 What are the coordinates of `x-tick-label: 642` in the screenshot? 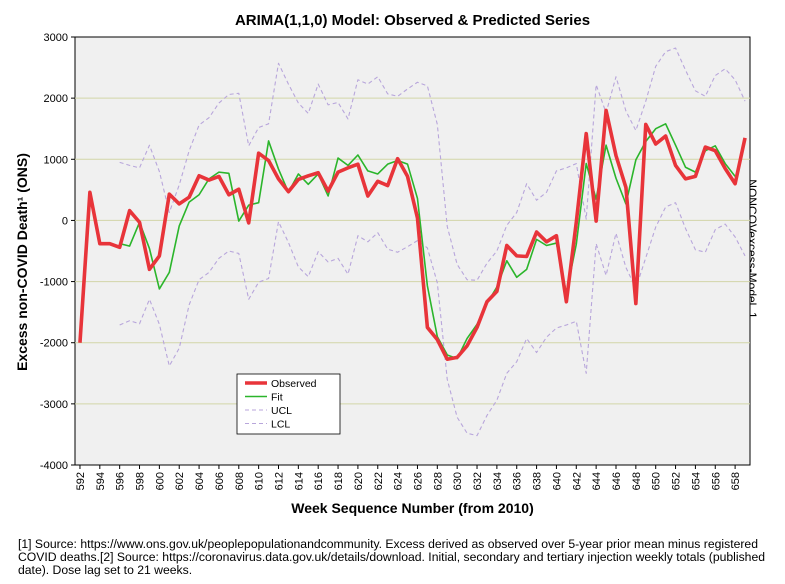 It's located at (577, 481).